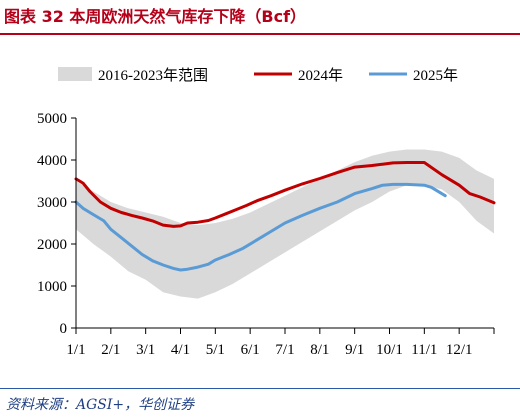  What do you see at coordinates (153, 75) in the screenshot?
I see `legend-label: 2016-2023年范围` at bounding box center [153, 75].